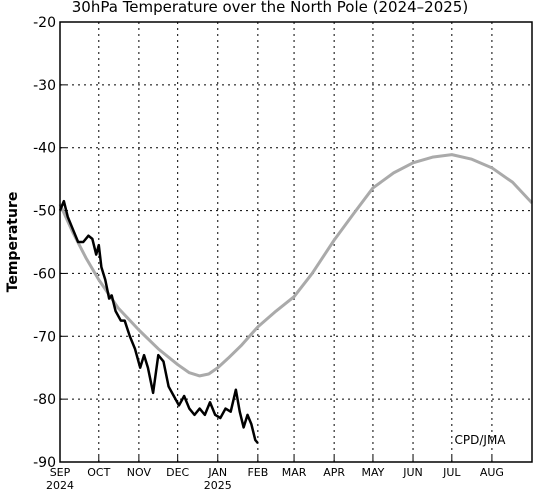 The height and width of the screenshot is (501, 540). Describe the element at coordinates (44, 274) in the screenshot. I see `y-tick-label: -60` at that location.